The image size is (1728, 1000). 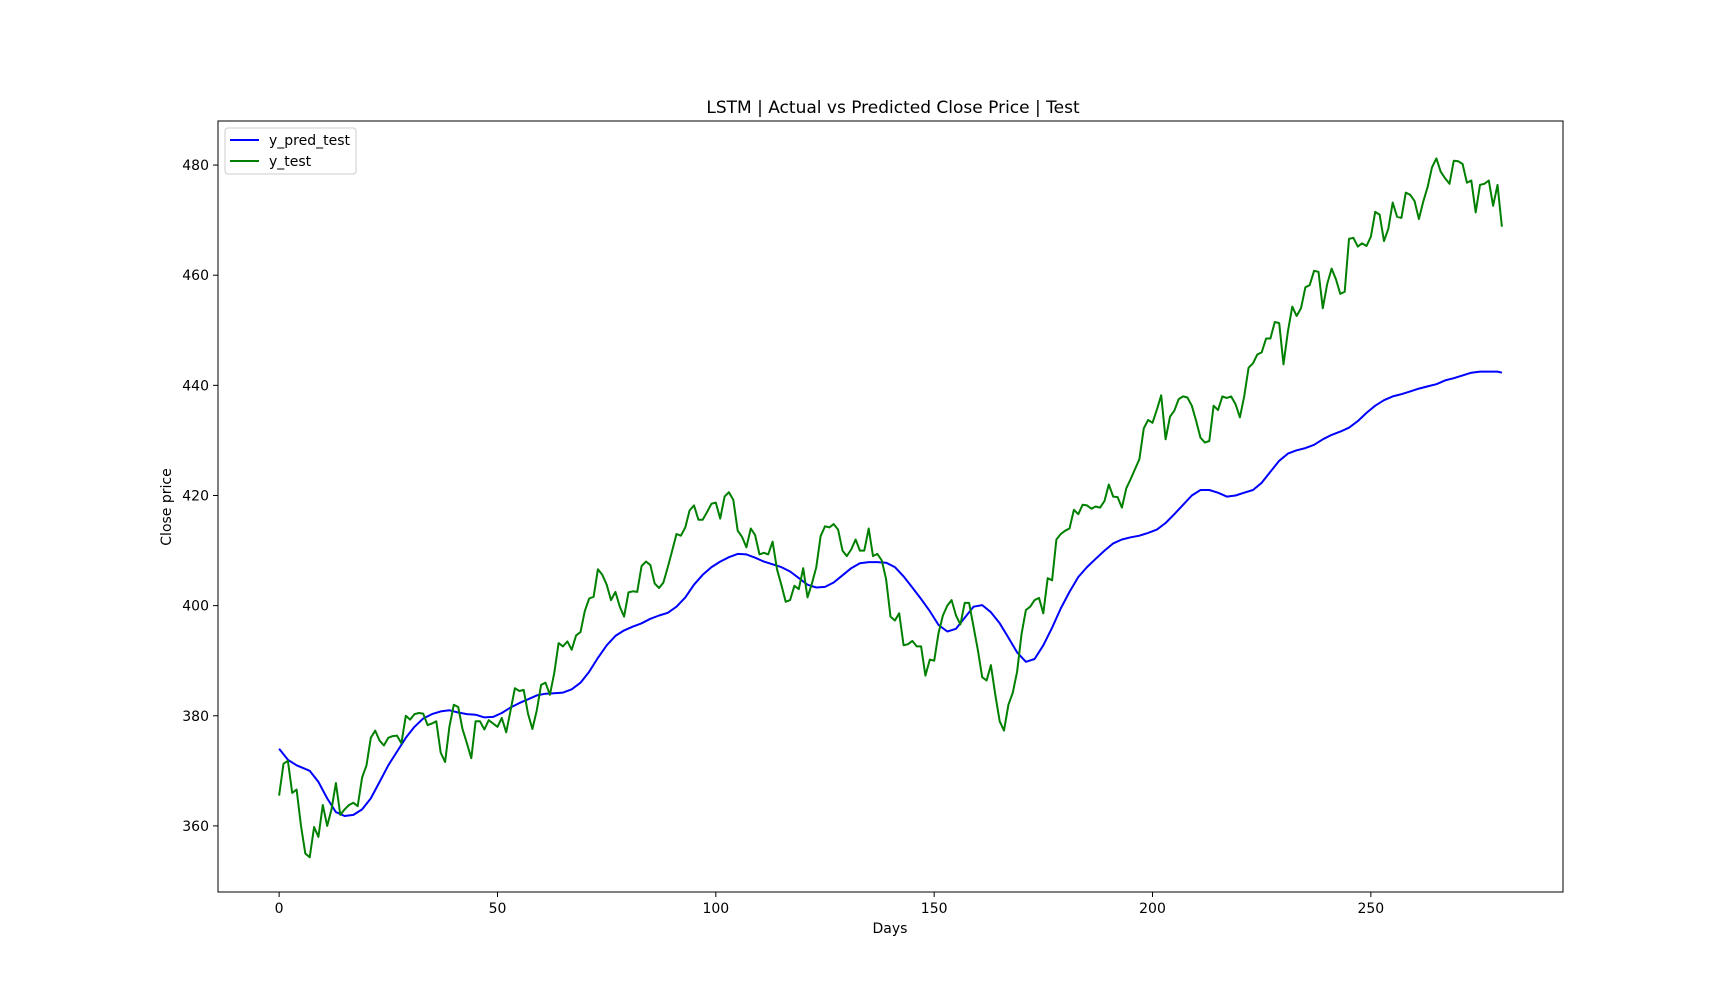 What do you see at coordinates (279, 909) in the screenshot?
I see `x-tick-label: 0` at bounding box center [279, 909].